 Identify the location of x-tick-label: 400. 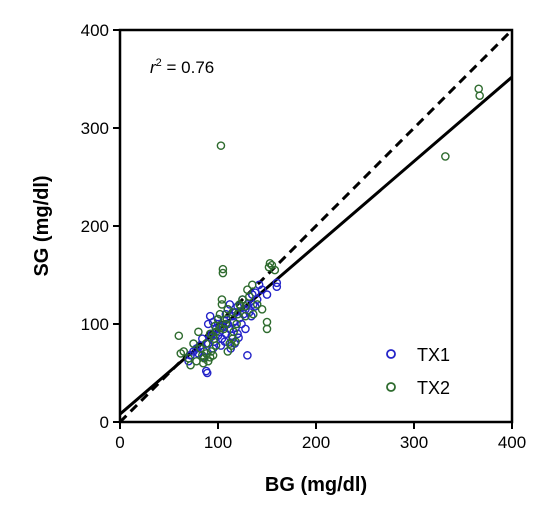
(512, 442).